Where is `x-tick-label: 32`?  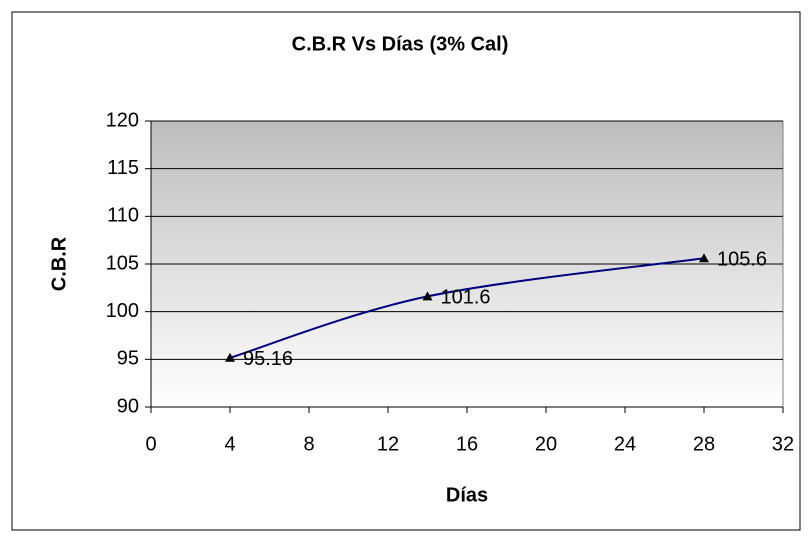 x-tick-label: 32 is located at coordinates (783, 444).